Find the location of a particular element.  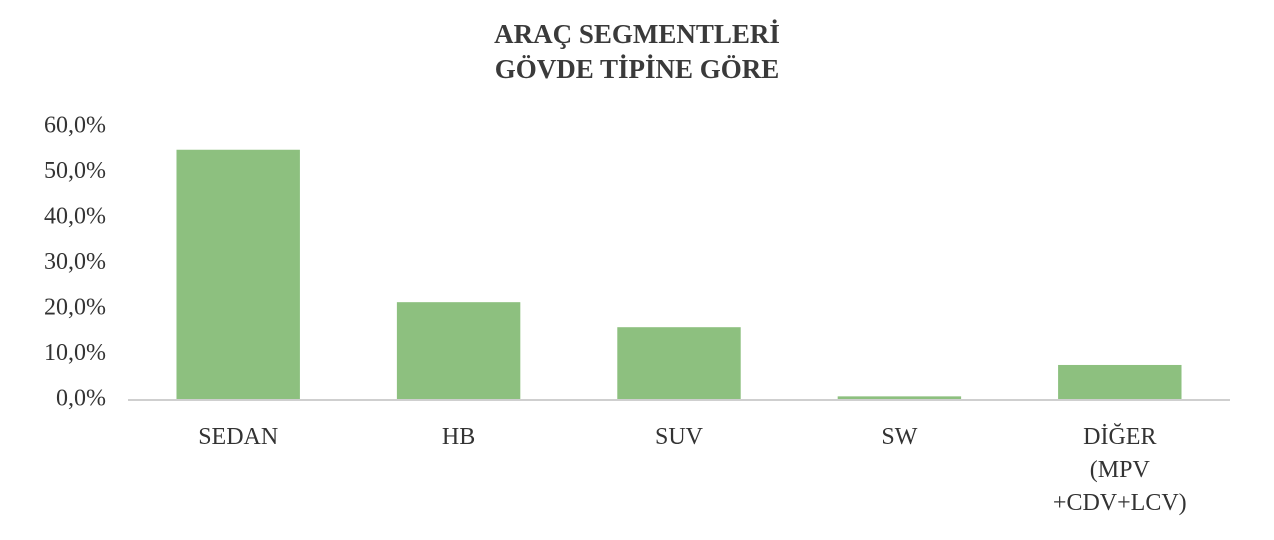

y-tick-label: 50,0% is located at coordinates (75, 171).